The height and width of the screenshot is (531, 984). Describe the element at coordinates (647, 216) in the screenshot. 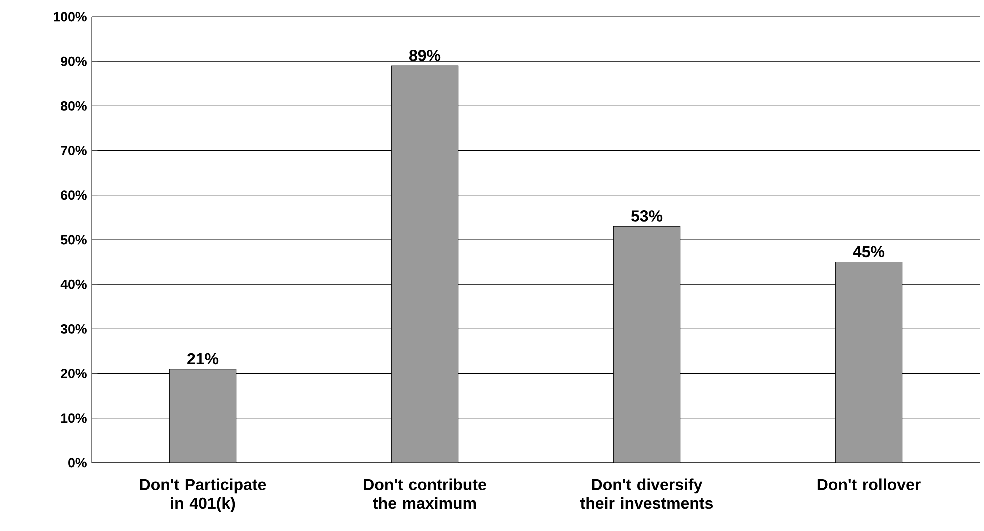

I see `data-label: 53%` at that location.